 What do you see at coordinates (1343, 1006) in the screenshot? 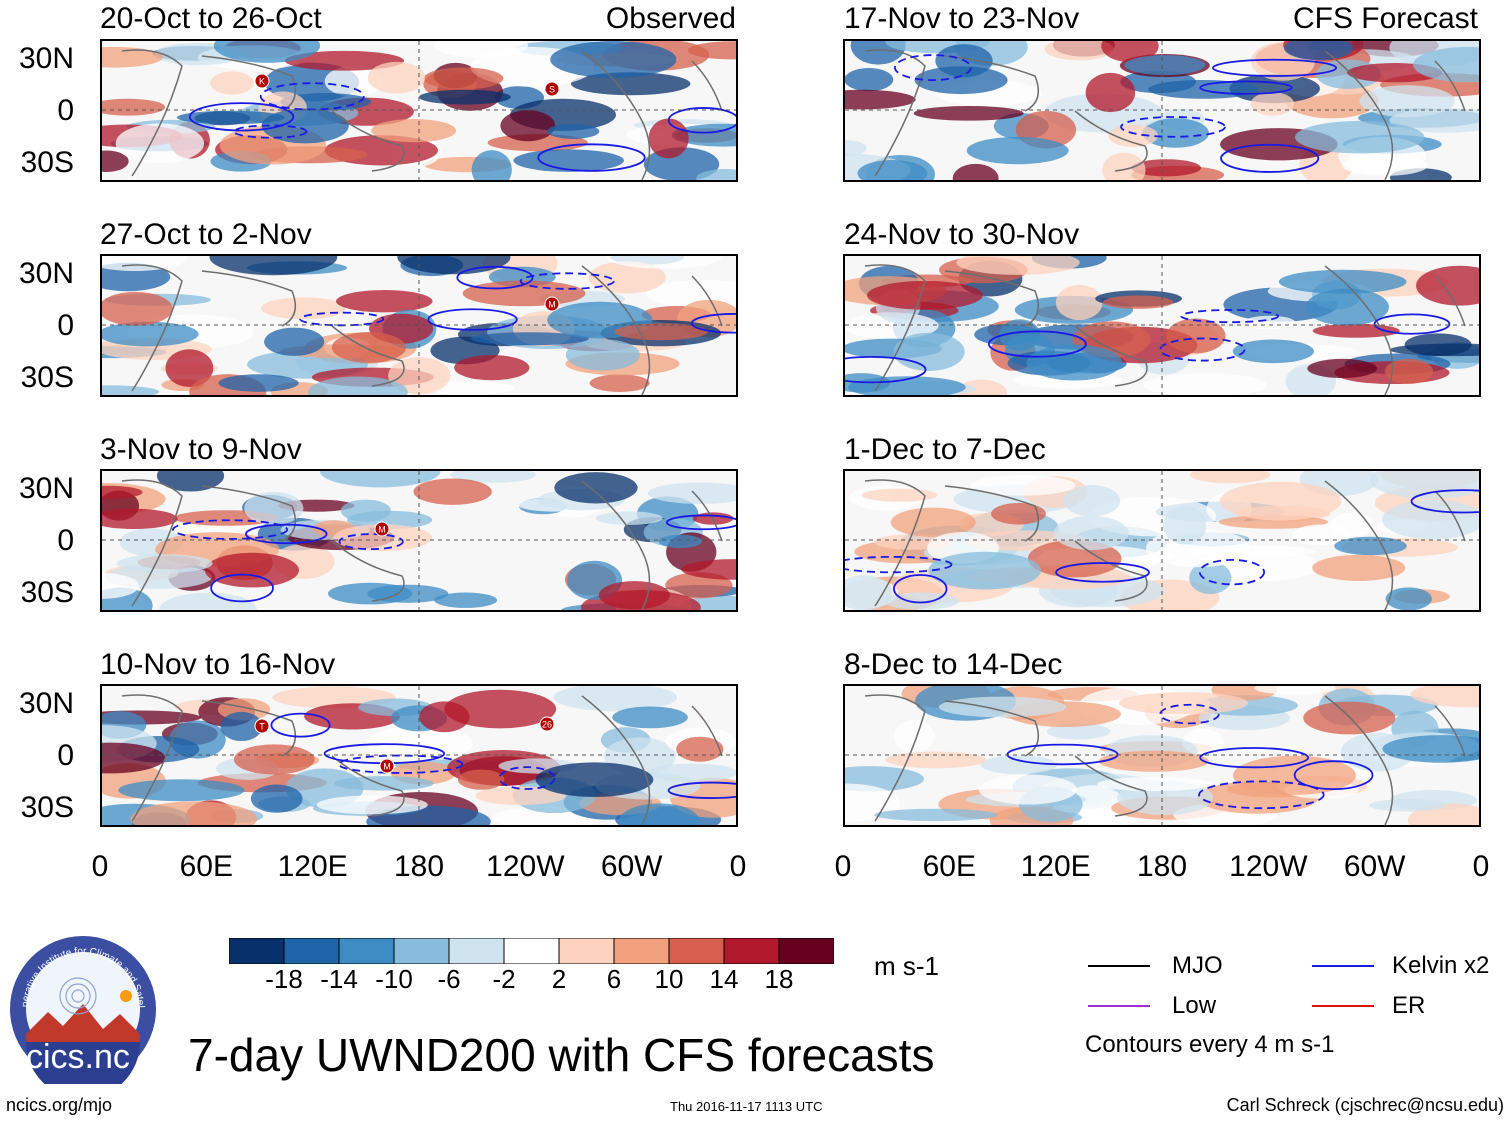
I see `legend-line-er` at bounding box center [1343, 1006].